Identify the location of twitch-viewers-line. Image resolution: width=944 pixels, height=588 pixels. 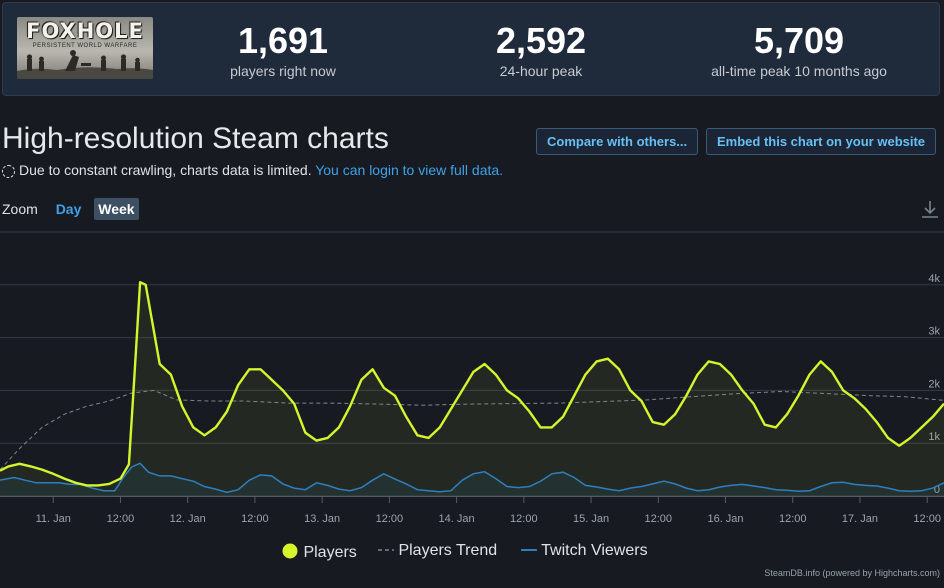
(472, 478).